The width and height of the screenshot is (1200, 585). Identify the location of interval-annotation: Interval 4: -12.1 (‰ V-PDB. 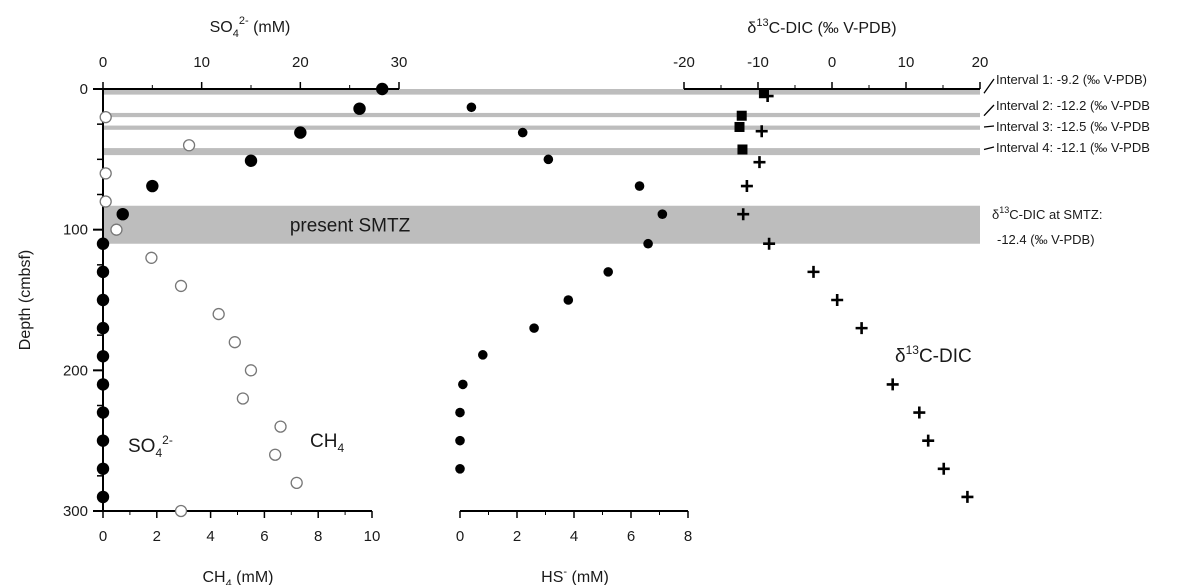
(1073, 147).